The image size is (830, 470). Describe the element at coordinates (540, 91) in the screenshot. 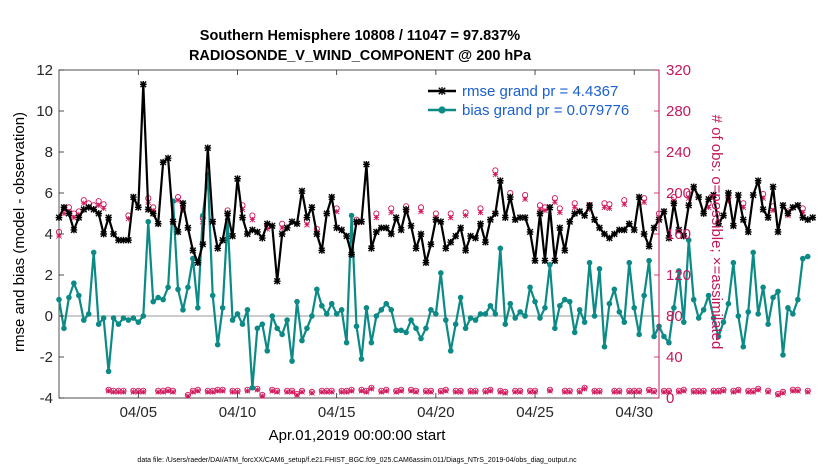

I see `legend-rmse-label: rmse grand pr = 4.4367` at that location.